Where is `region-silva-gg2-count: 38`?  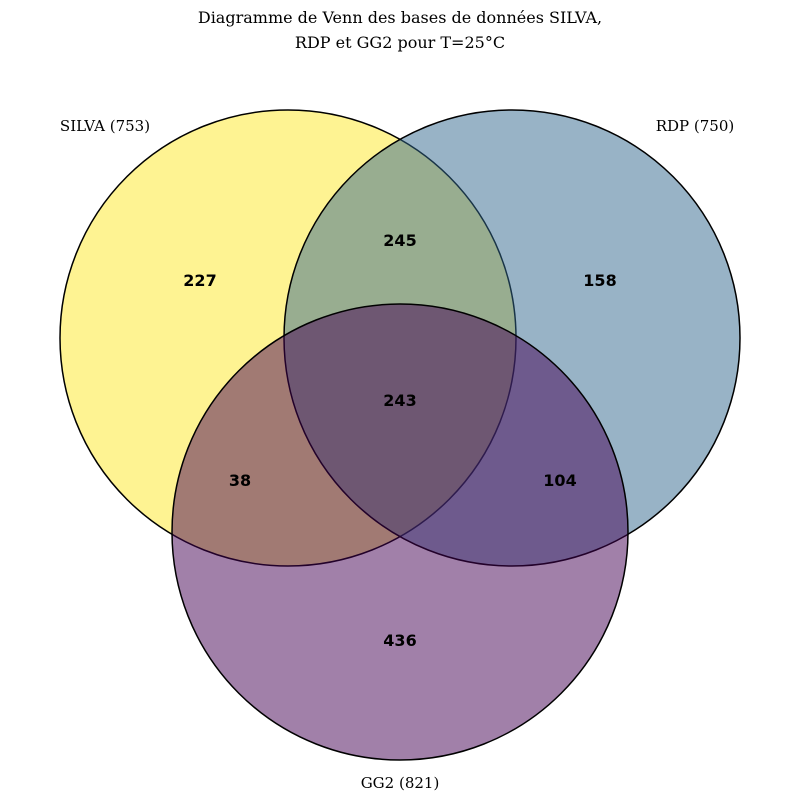
region-silva-gg2-count: 38 is located at coordinates (240, 480).